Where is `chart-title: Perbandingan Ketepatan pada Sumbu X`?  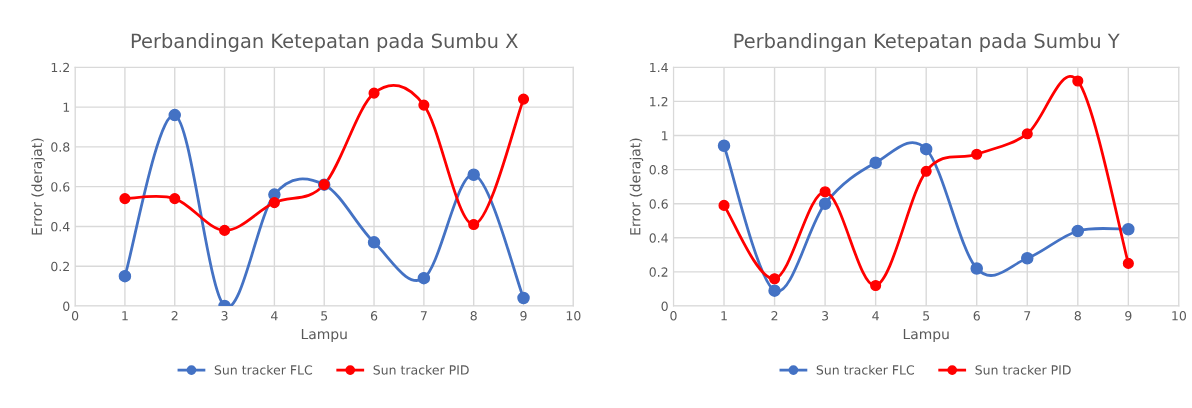
chart-title: Perbandingan Ketepatan pada Sumbu X is located at coordinates (324, 42).